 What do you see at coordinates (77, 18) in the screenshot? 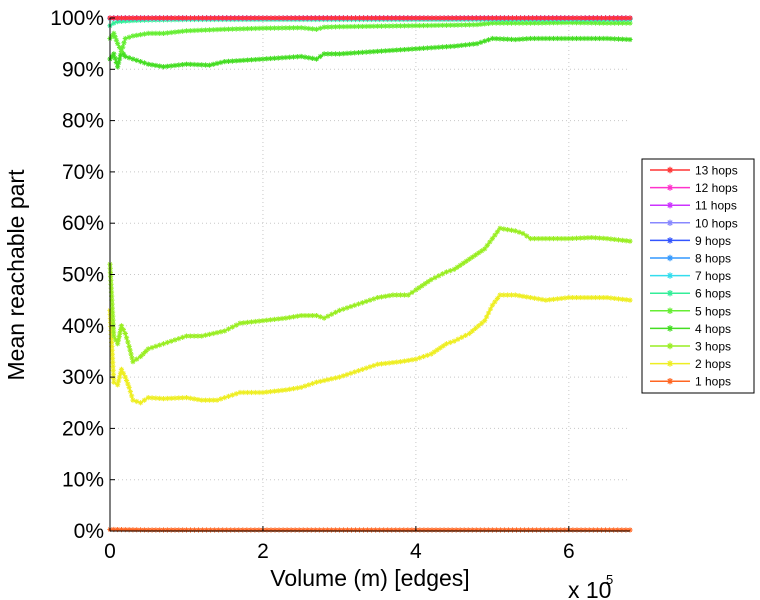
I see `y-tick-label: 100%` at bounding box center [77, 18].